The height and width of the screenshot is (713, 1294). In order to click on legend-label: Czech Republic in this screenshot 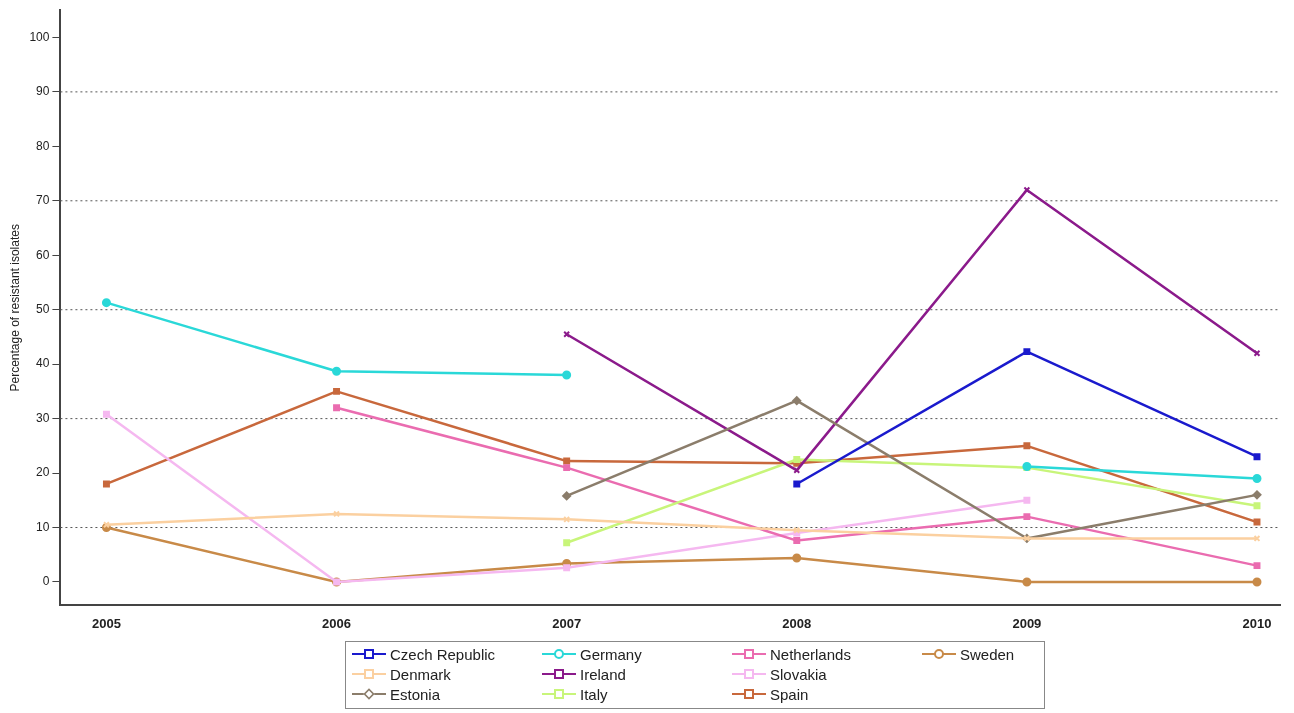, I will do `click(443, 654)`.